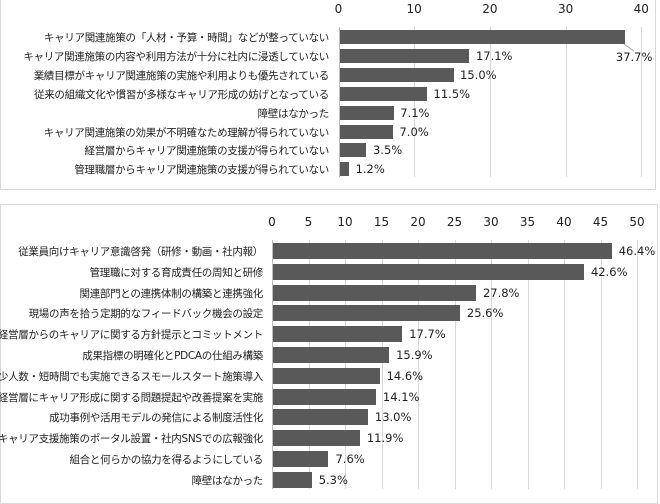  What do you see at coordinates (156, 418) in the screenshot?
I see `category-label: 成功事例や活用モデルの発信による制度活性化` at bounding box center [156, 418].